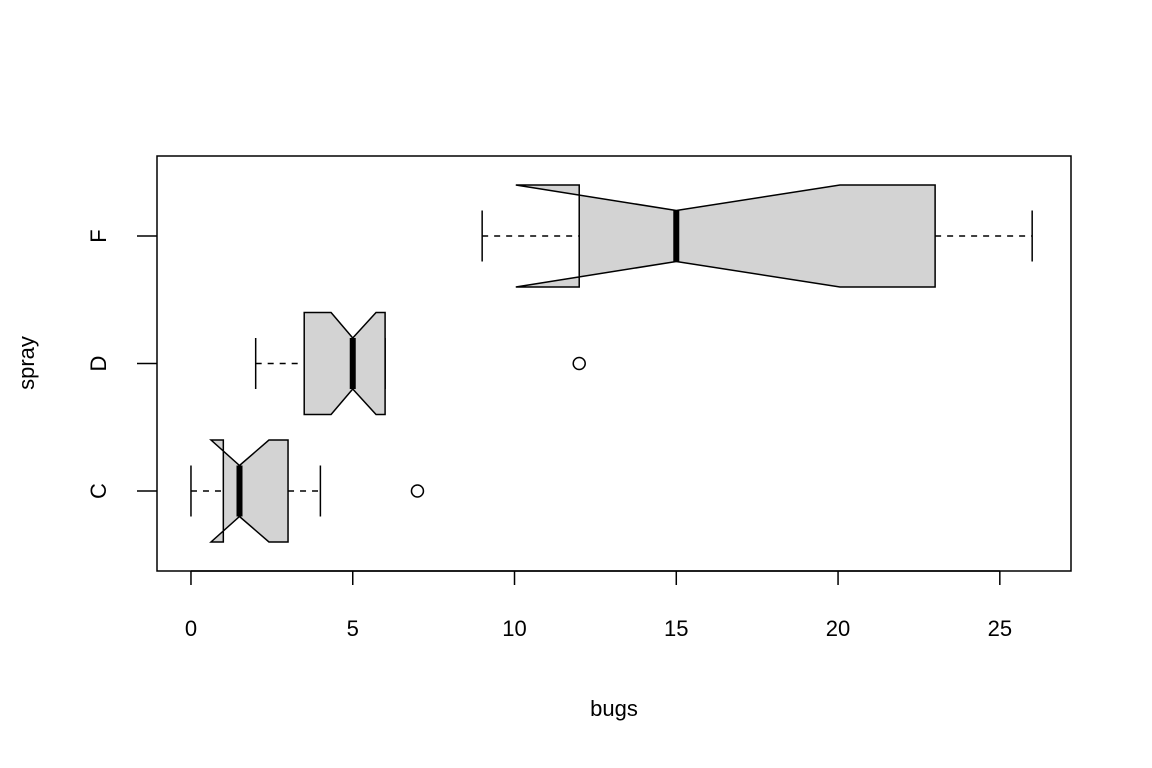  Describe the element at coordinates (614, 708) in the screenshot. I see `x-axis-label: bugs` at that location.